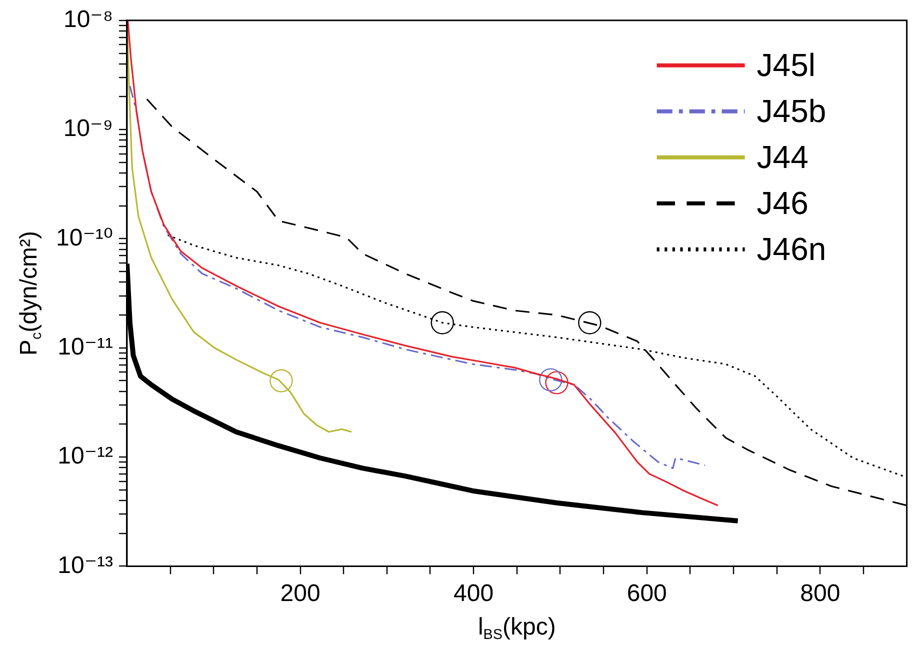 Image resolution: width=919 pixels, height=650 pixels. I want to click on x-tick-label: 200, so click(300, 594).